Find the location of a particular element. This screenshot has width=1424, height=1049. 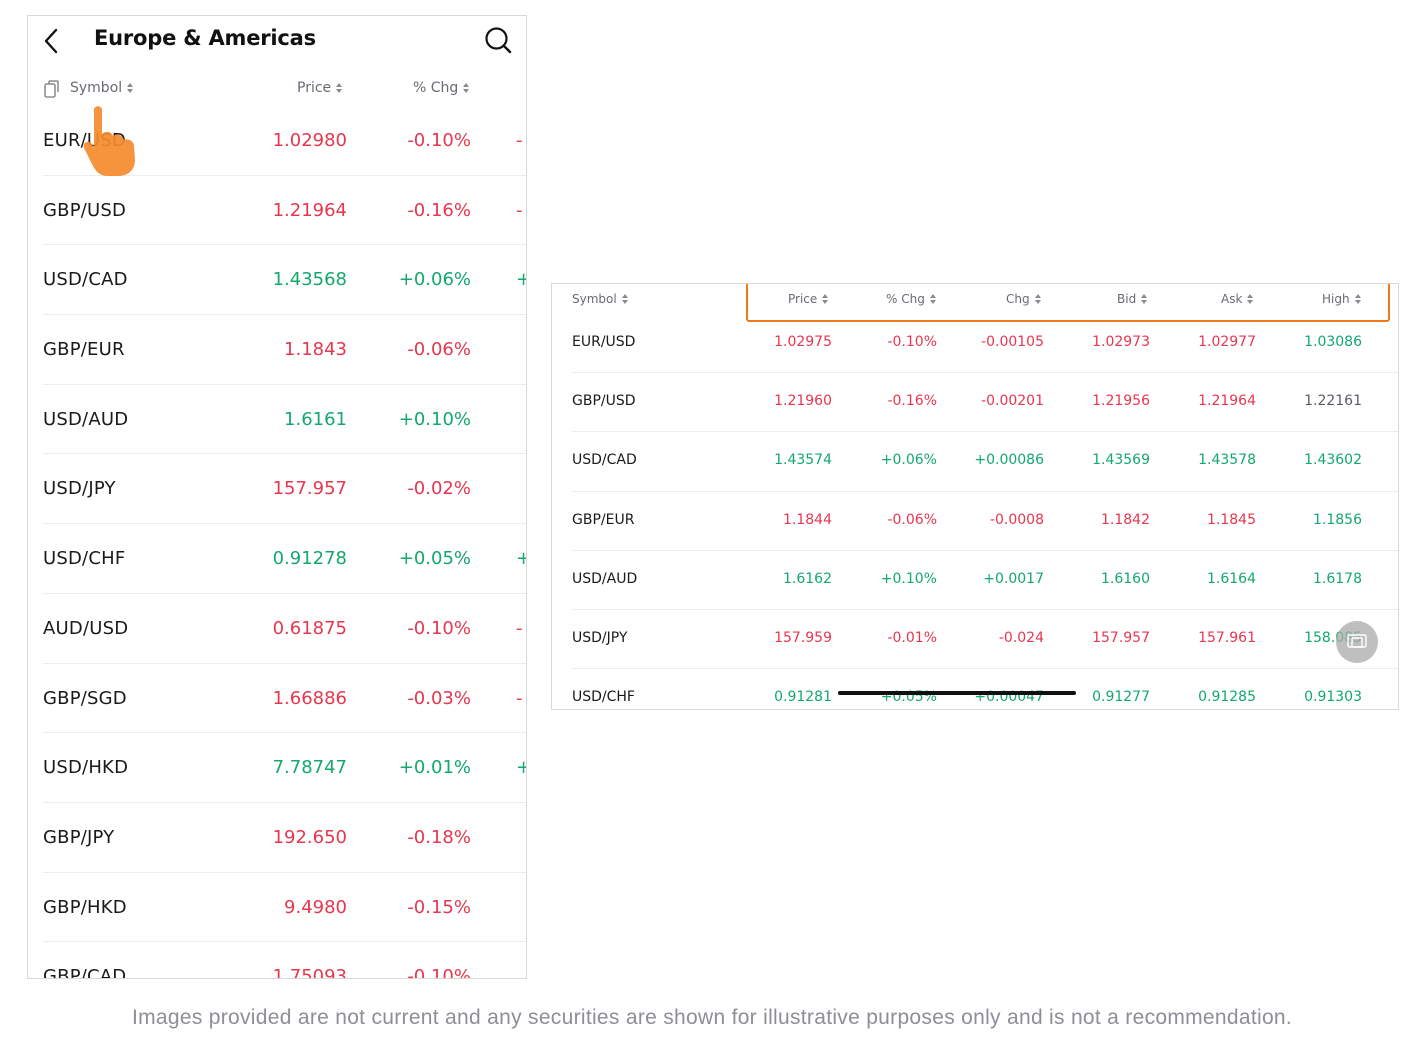

list-item: GBP/SGD 1.66886 -0.03% - is located at coordinates (277, 699).